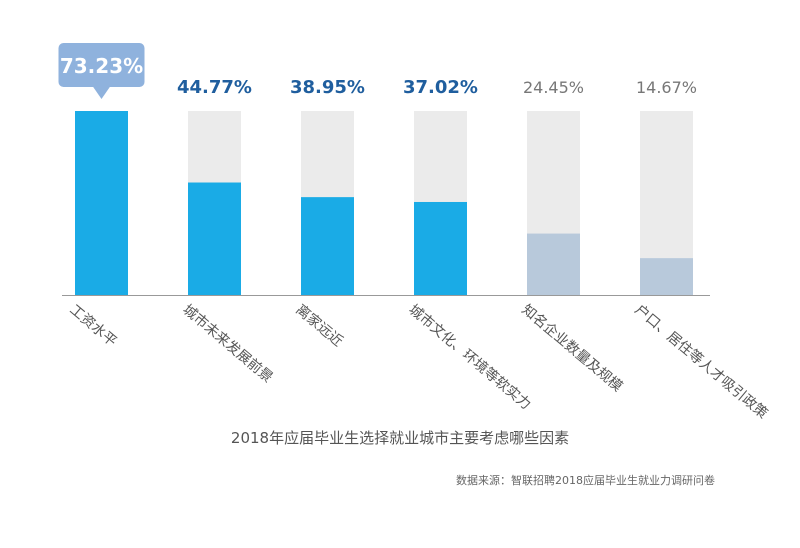 The height and width of the screenshot is (548, 800). I want to click on data-label: 44.77%, so click(214, 87).